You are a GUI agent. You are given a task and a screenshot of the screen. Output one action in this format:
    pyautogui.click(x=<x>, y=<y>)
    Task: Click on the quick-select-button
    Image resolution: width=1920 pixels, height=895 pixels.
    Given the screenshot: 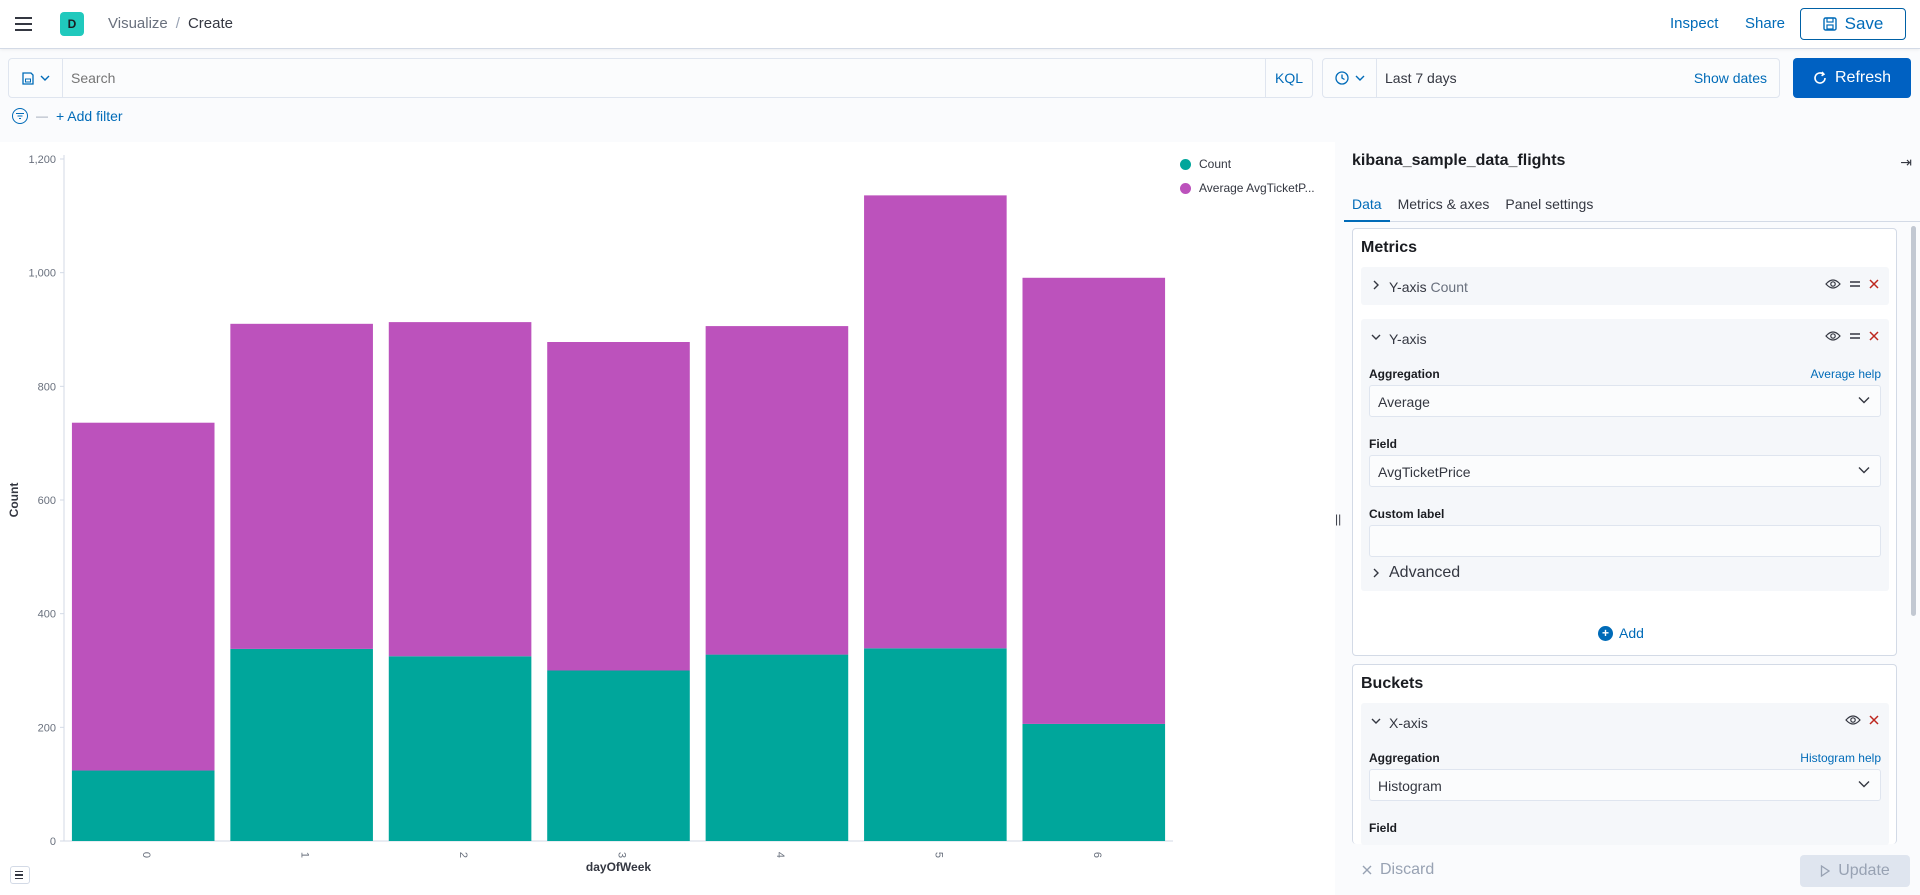 What is the action you would take?
    pyautogui.click(x=1350, y=78)
    